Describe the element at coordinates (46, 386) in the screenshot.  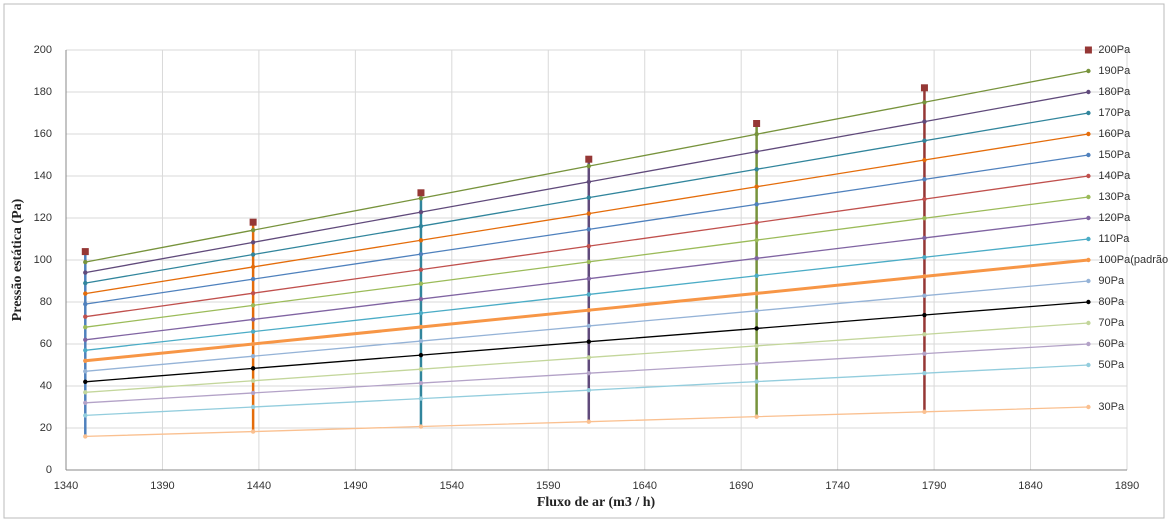
I see `y-tick-label: 40` at that location.